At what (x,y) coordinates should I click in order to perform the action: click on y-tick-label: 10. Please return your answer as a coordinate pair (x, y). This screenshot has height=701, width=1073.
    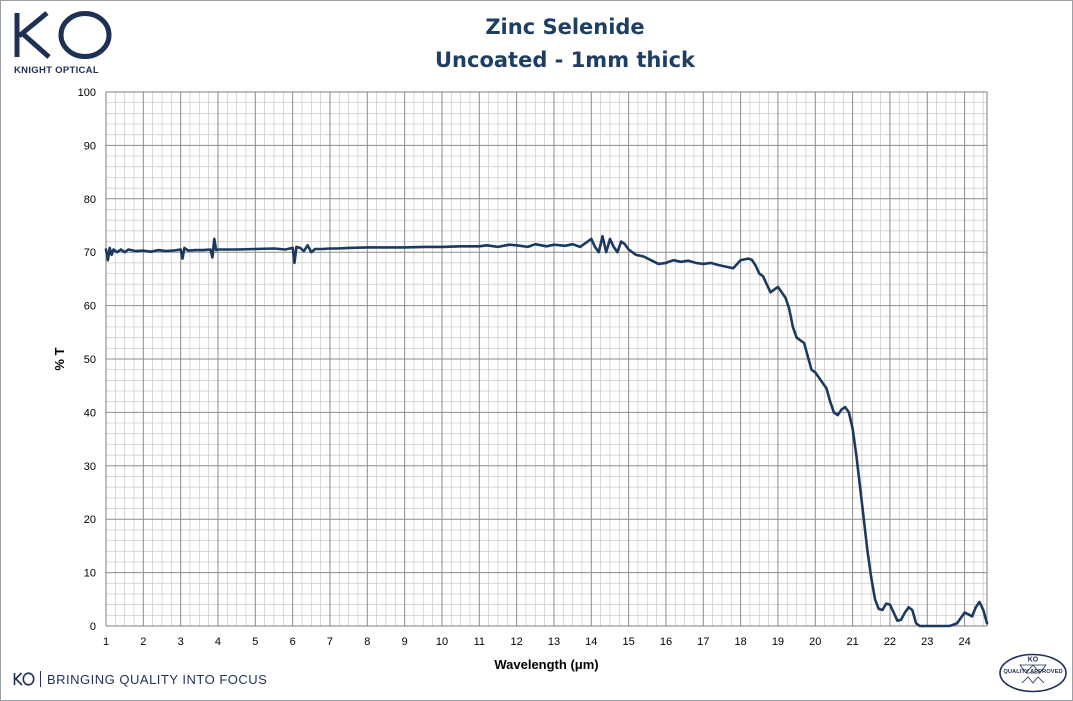
    Looking at the image, I should click on (90, 574).